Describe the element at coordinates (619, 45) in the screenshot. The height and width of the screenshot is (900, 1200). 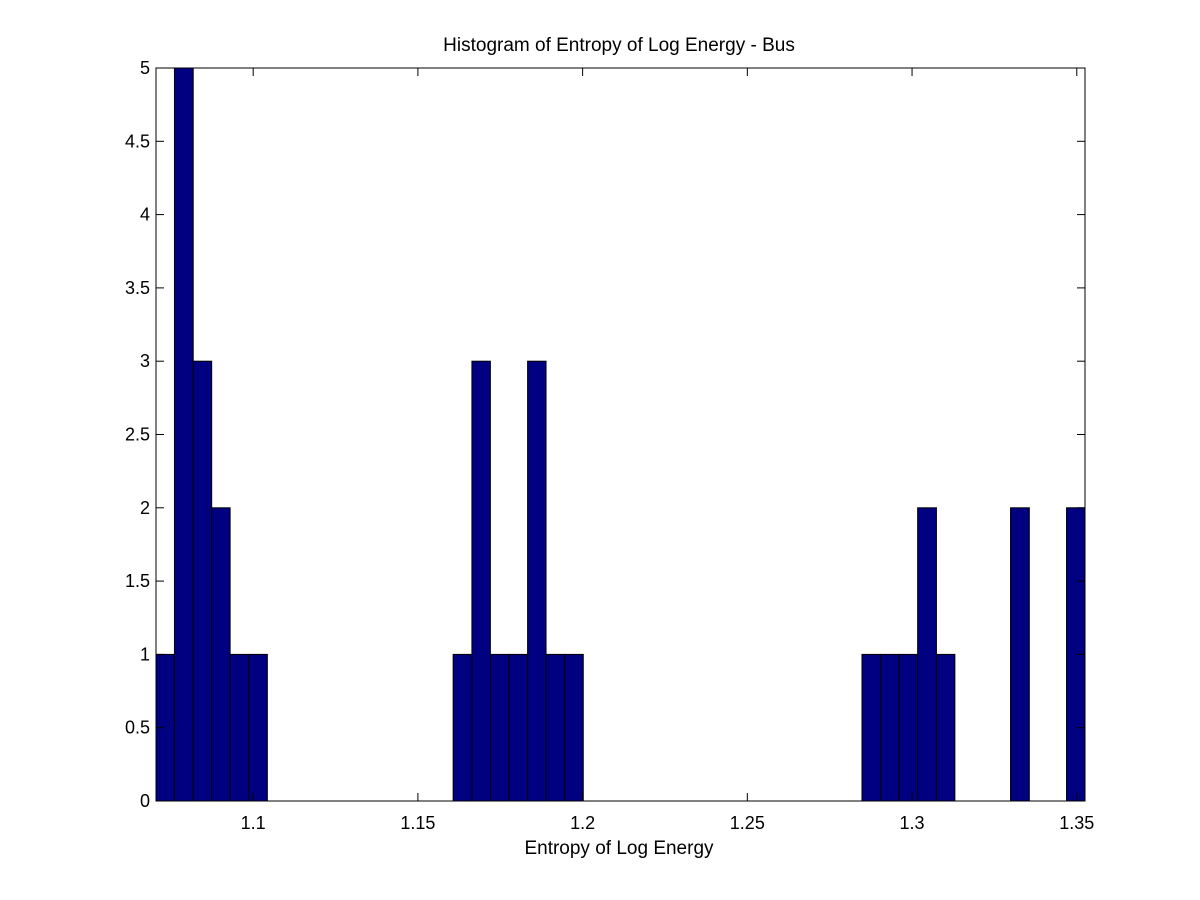
I see `chart-title: Histogram of Entropy of Log Energy - Bus` at that location.